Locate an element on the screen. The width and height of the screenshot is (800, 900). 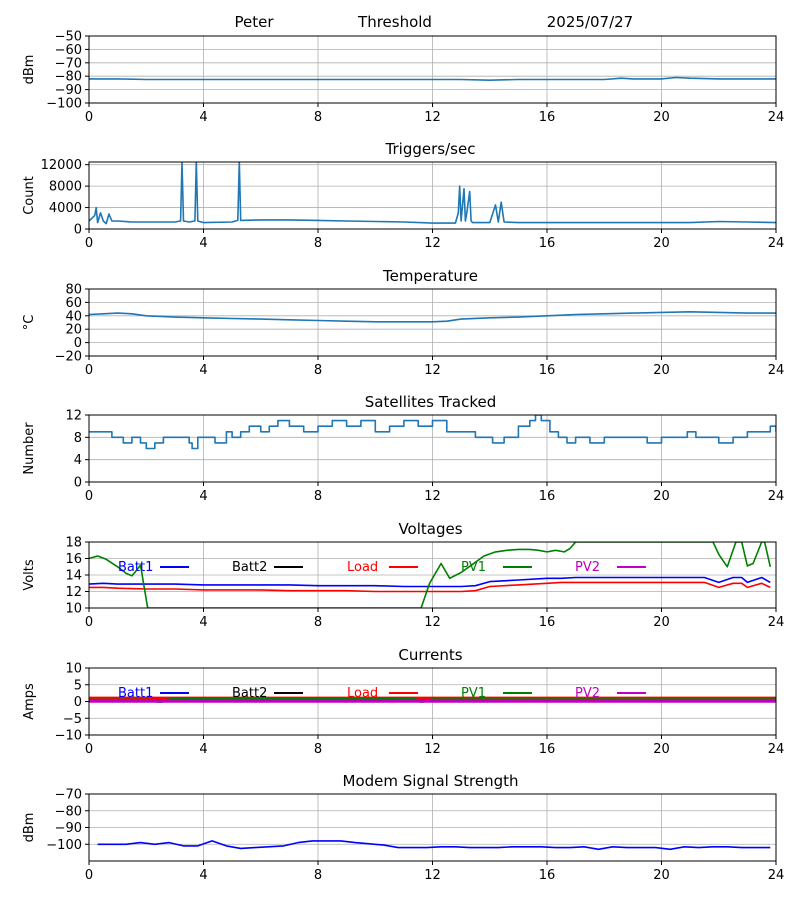
series-line-temperature is located at coordinates (432, 317).